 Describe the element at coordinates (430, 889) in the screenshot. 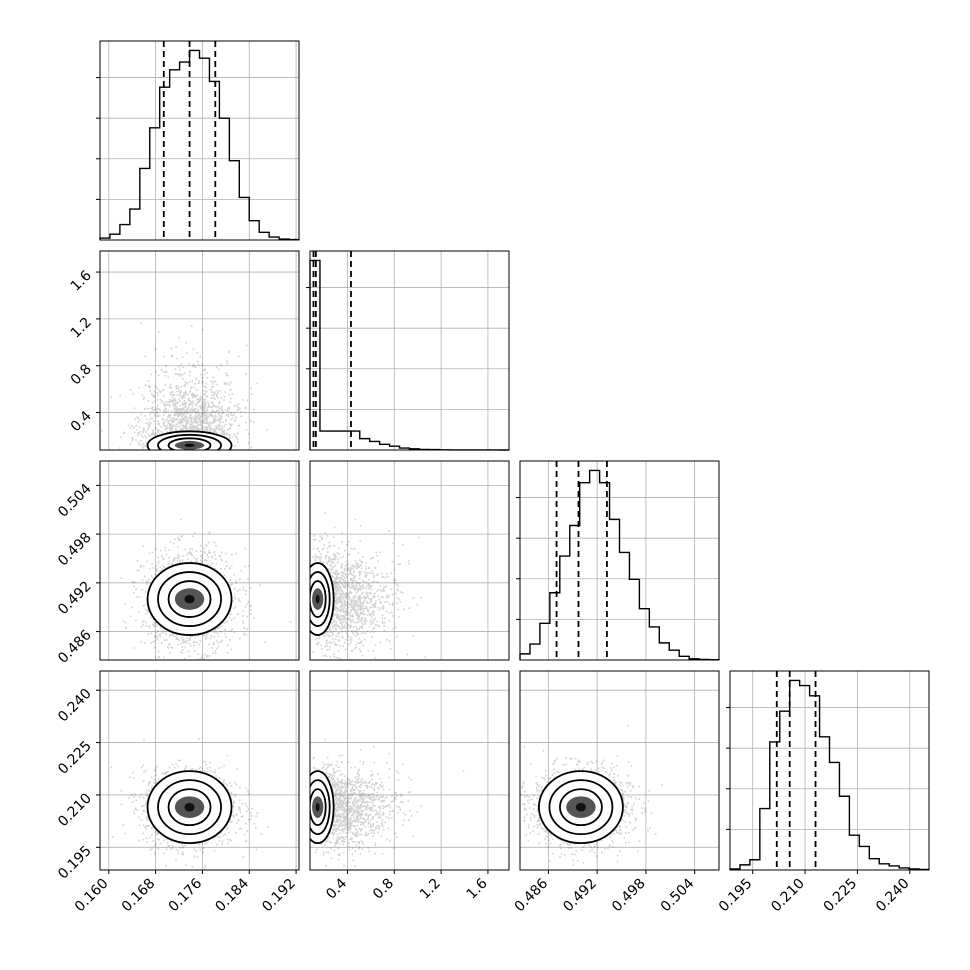

I see `x-tick-label: 1.2` at that location.